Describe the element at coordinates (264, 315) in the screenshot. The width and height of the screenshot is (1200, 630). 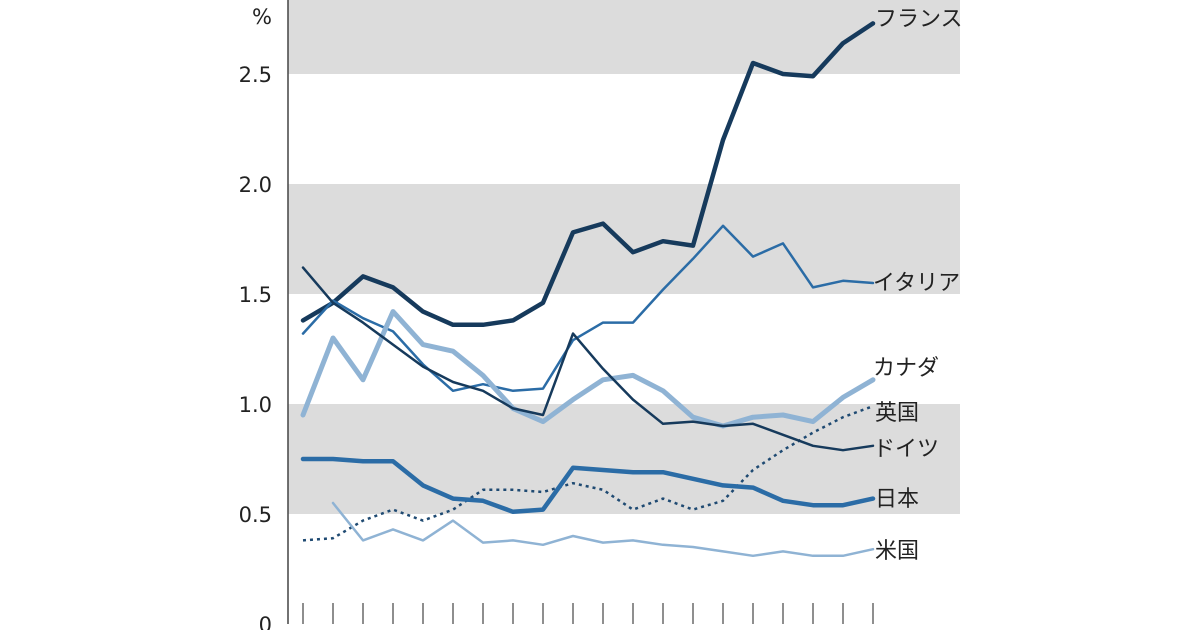
I see `y-axis: 0 0.5 1.0 1.5 2.0 2.5%` at that location.